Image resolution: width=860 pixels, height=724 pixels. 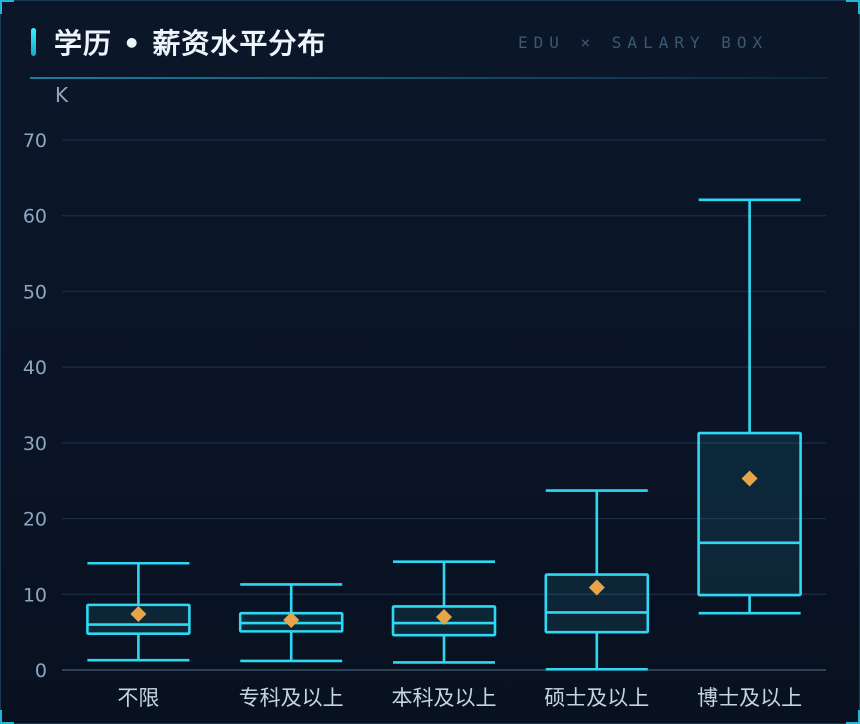 What do you see at coordinates (35, 217) in the screenshot?
I see `y-tick-label: 60` at bounding box center [35, 217].